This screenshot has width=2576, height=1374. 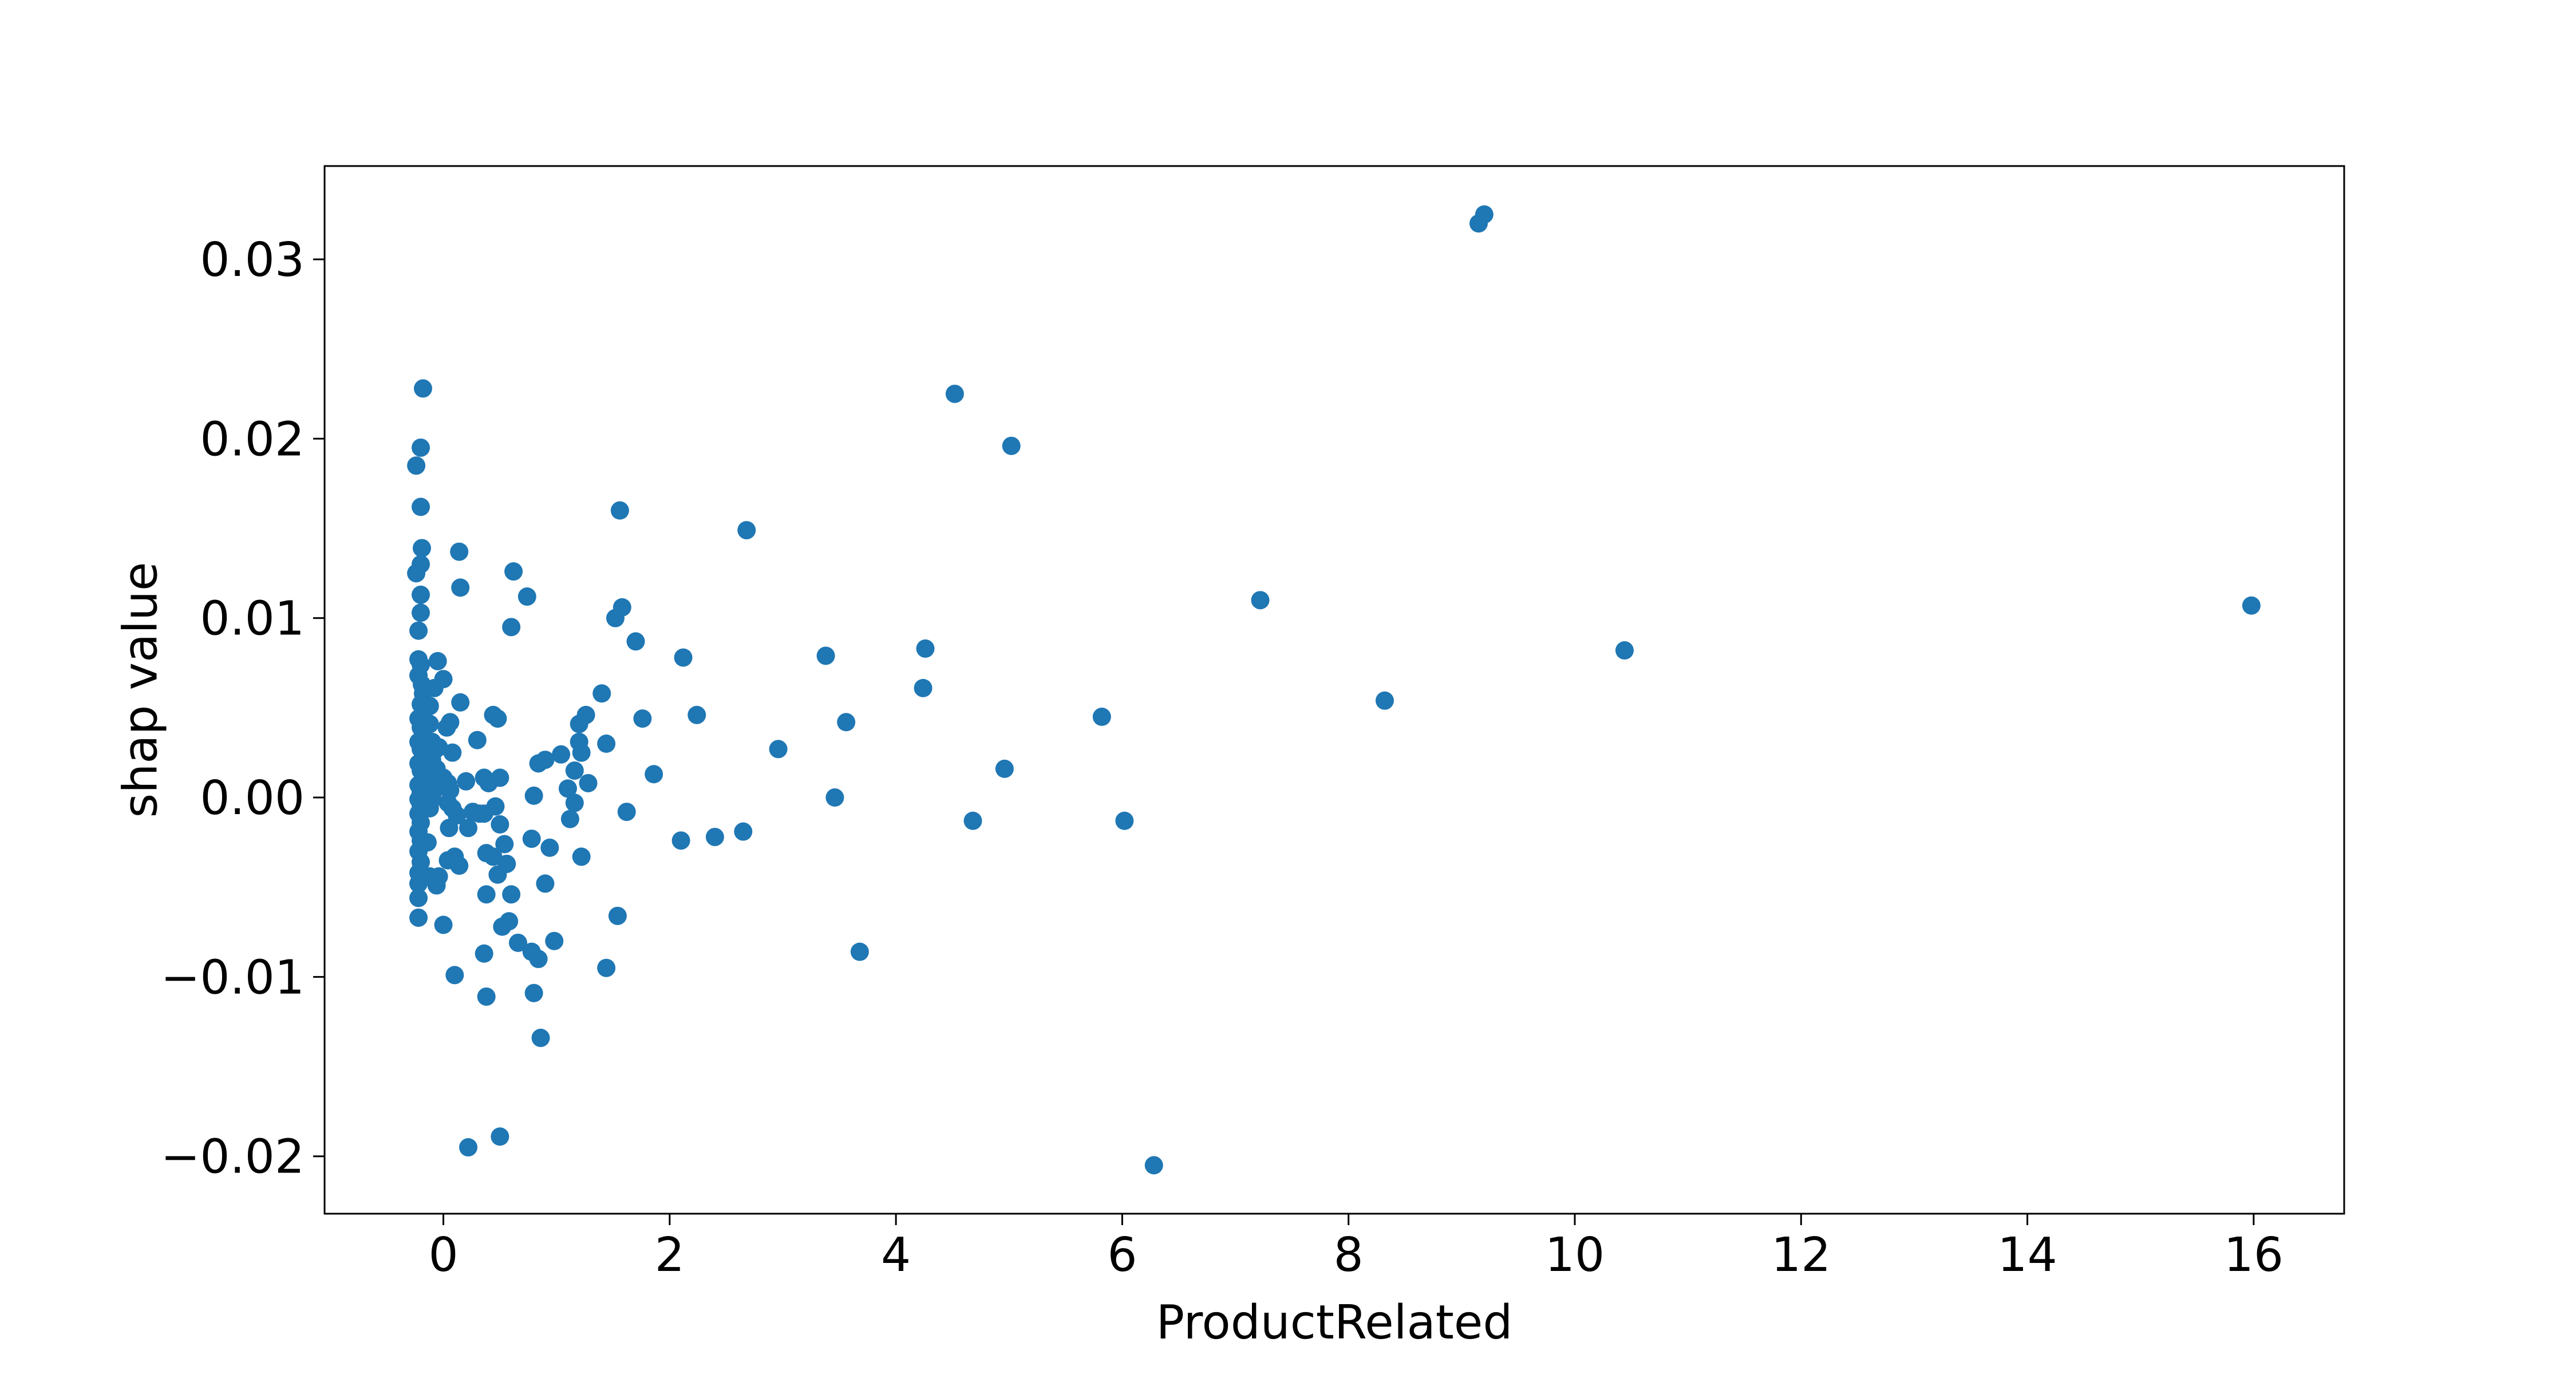 I want to click on x-tick-label: 2, so click(x=670, y=1255).